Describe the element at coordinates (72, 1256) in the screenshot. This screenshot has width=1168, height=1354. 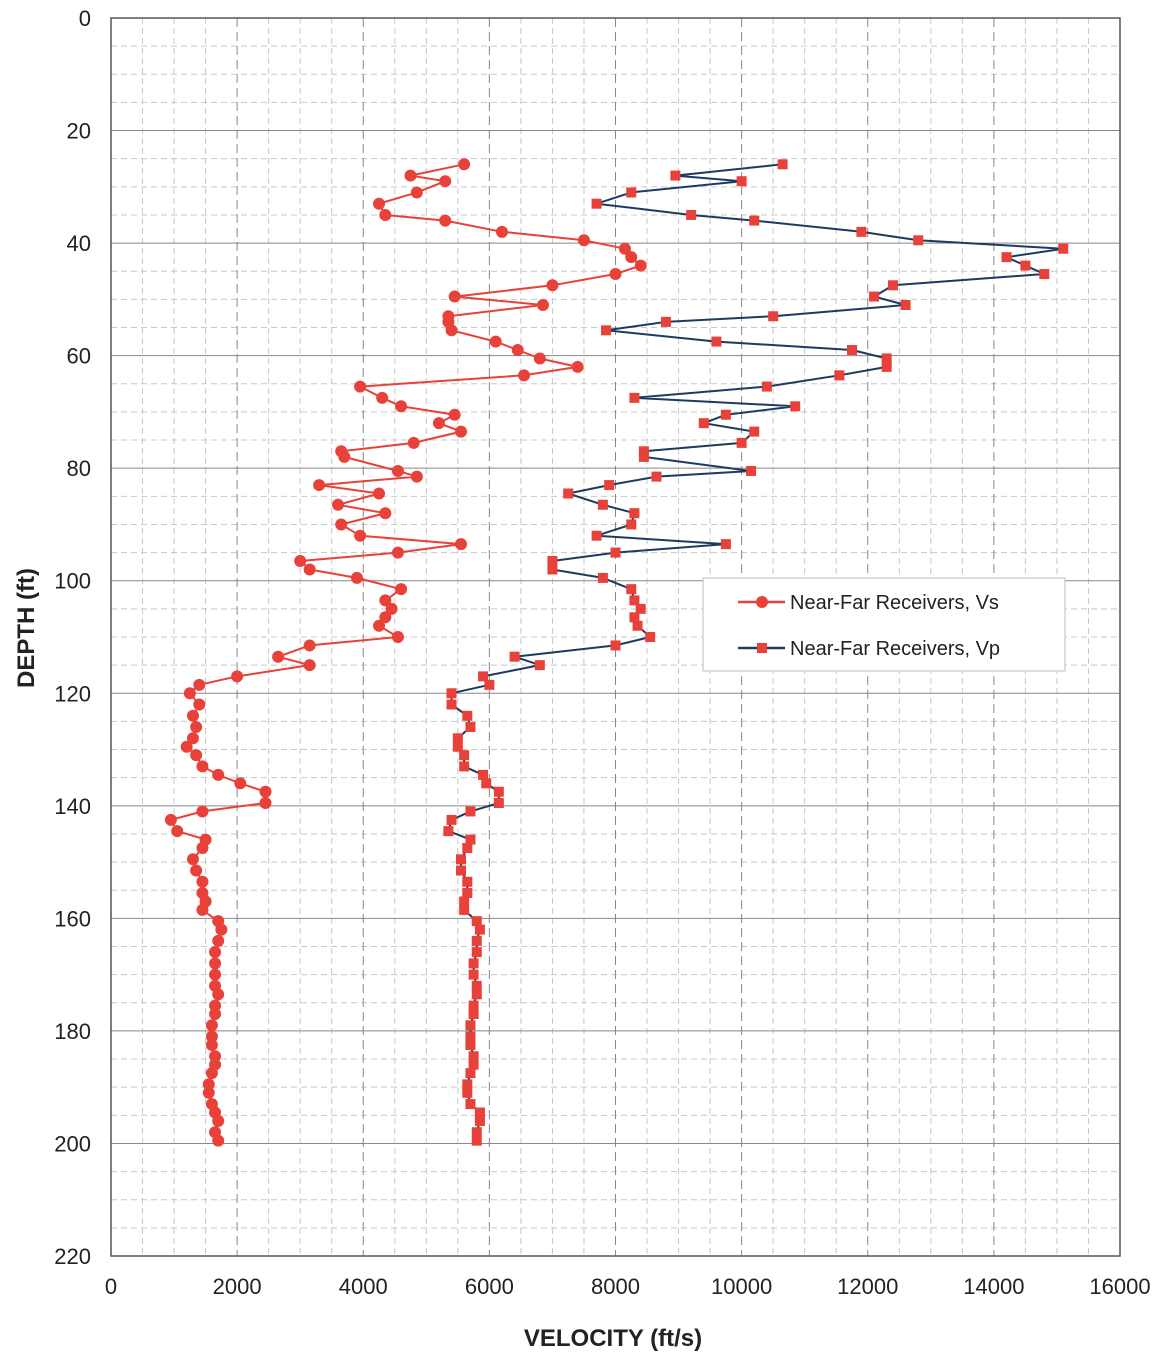
I see `y-tick-label: 220` at that location.